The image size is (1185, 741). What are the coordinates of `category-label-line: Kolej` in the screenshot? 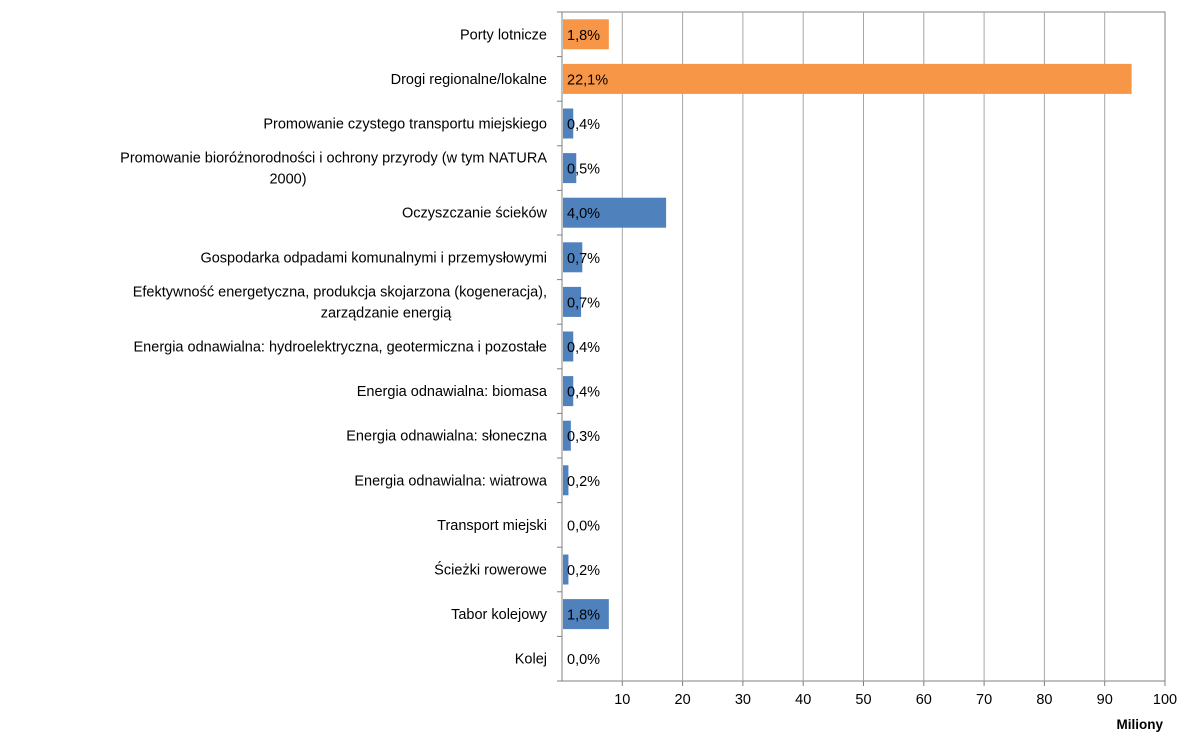 It's located at (531, 660).